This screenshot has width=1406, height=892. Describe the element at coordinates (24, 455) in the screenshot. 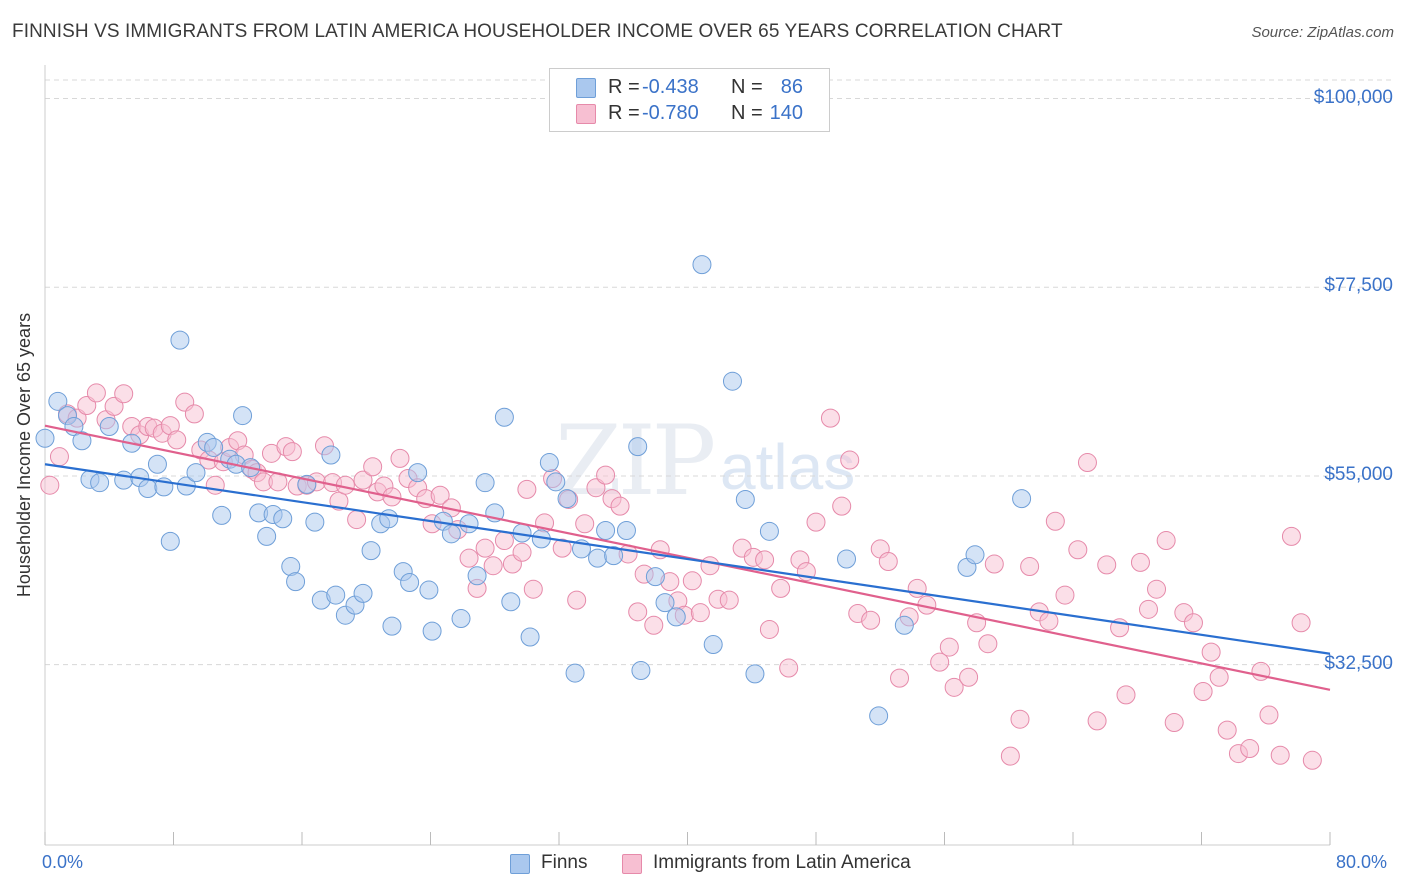

I see `y-axis-label: Householder Income Over 65 years` at that location.